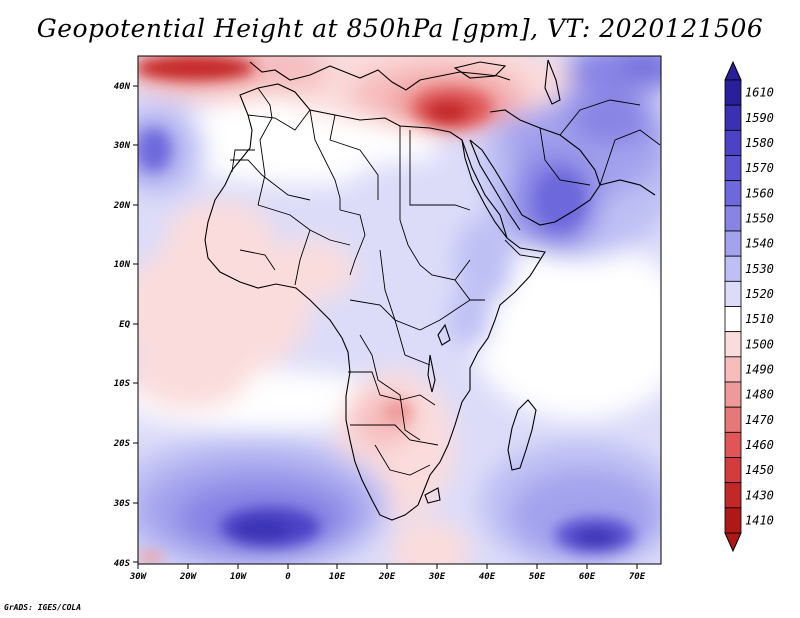 The image size is (800, 618). I want to click on colorbar-label: 1560, so click(759, 193).